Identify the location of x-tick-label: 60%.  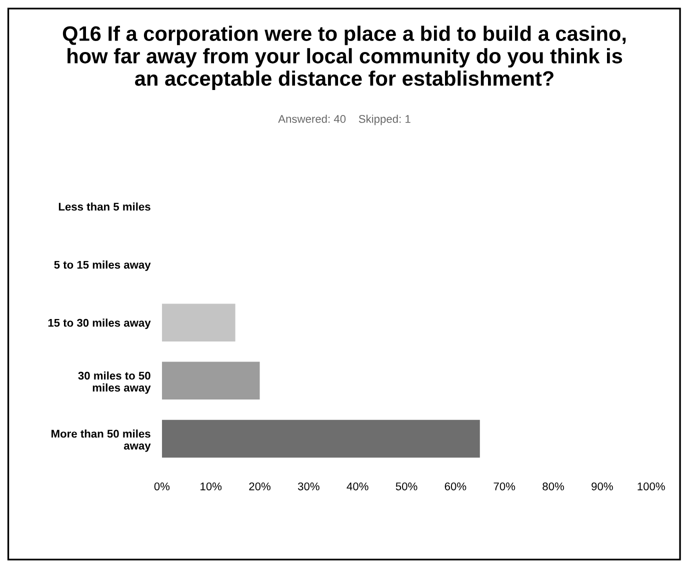
(455, 486).